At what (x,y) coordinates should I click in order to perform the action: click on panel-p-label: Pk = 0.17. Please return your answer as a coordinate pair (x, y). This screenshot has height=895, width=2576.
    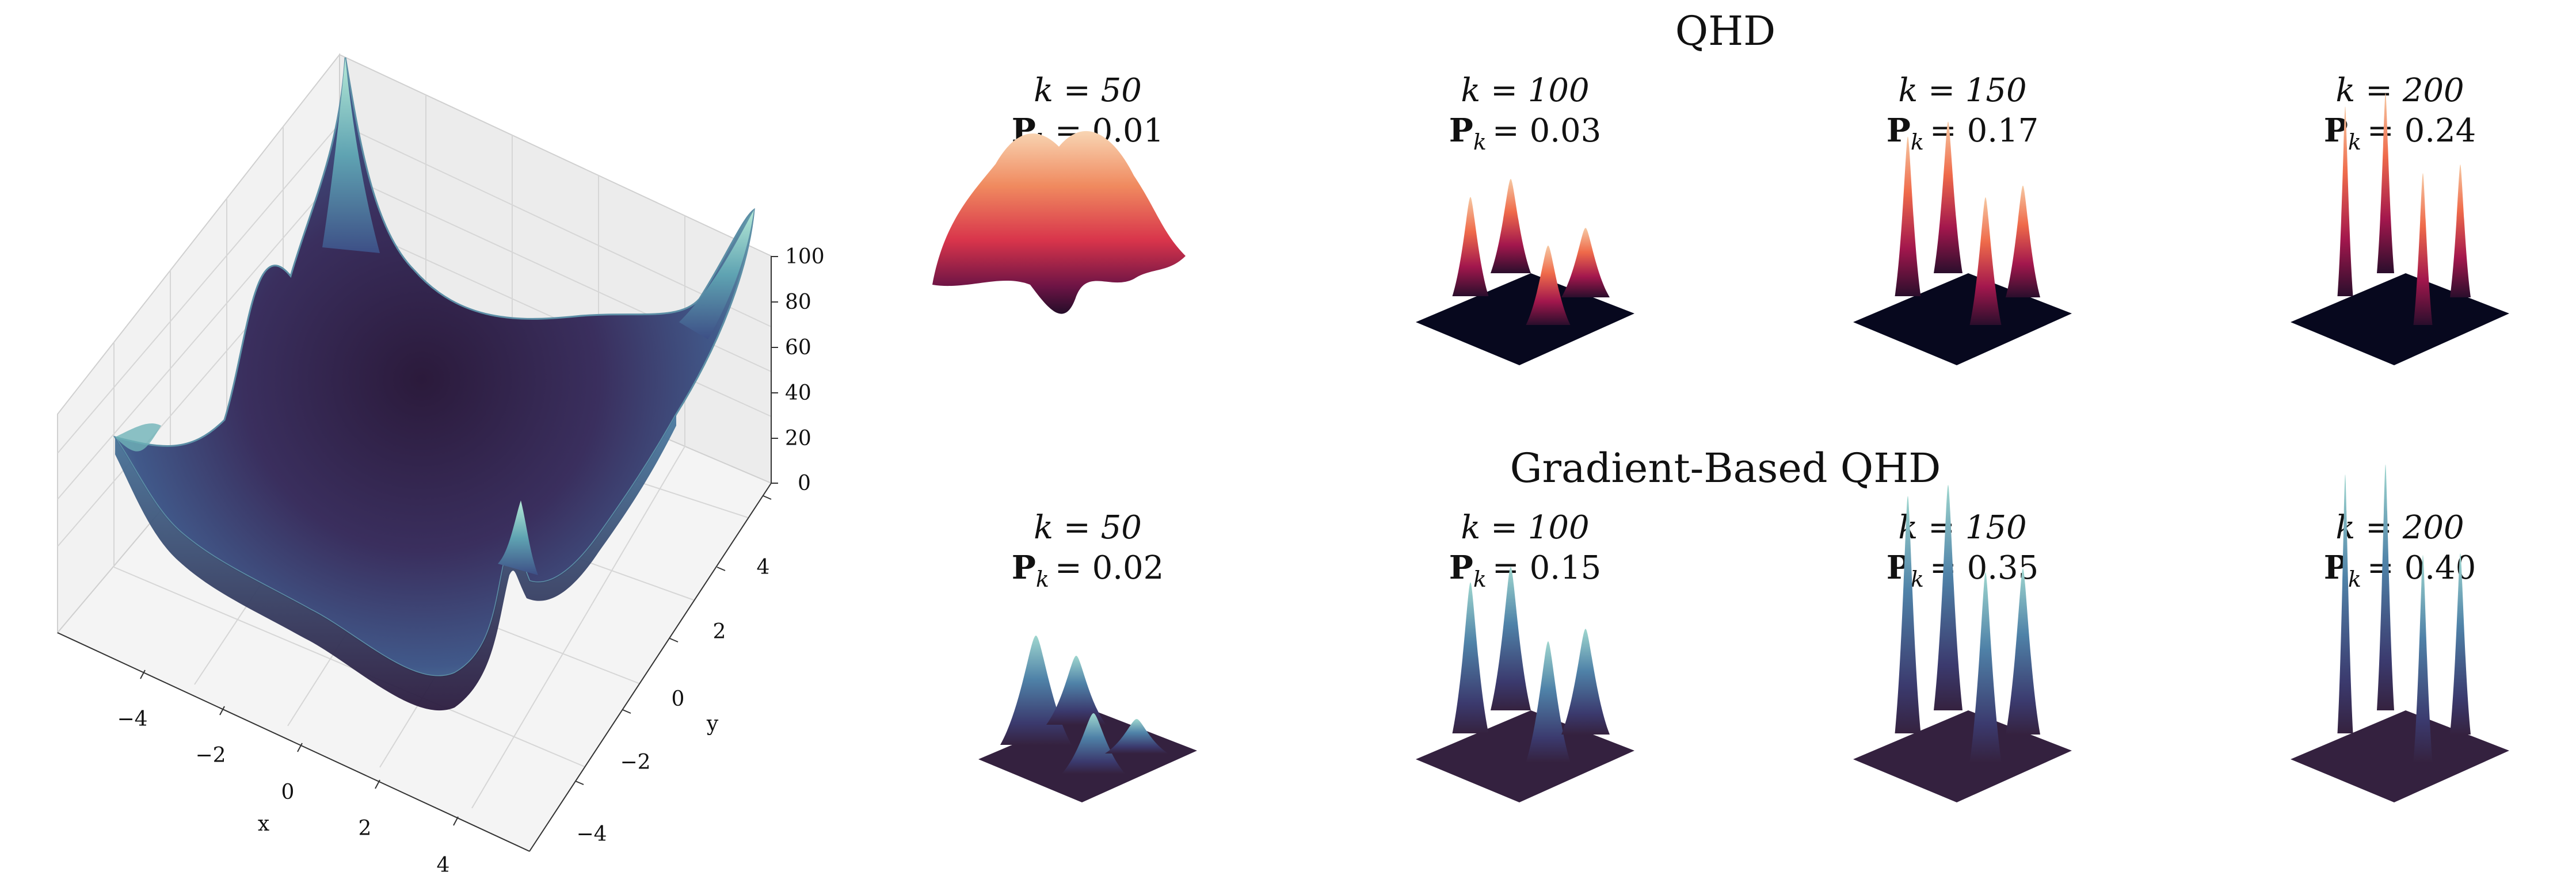
    Looking at the image, I should click on (1963, 133).